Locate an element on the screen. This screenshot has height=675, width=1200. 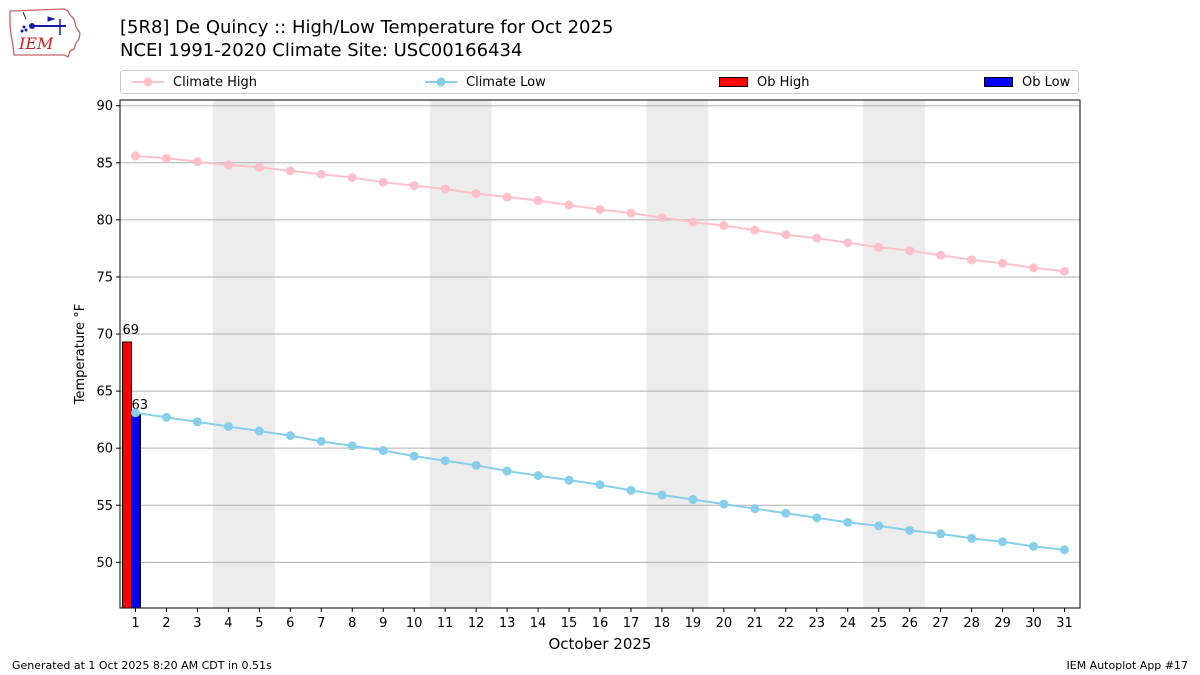
y-tick-label: 50 is located at coordinates (104, 563).